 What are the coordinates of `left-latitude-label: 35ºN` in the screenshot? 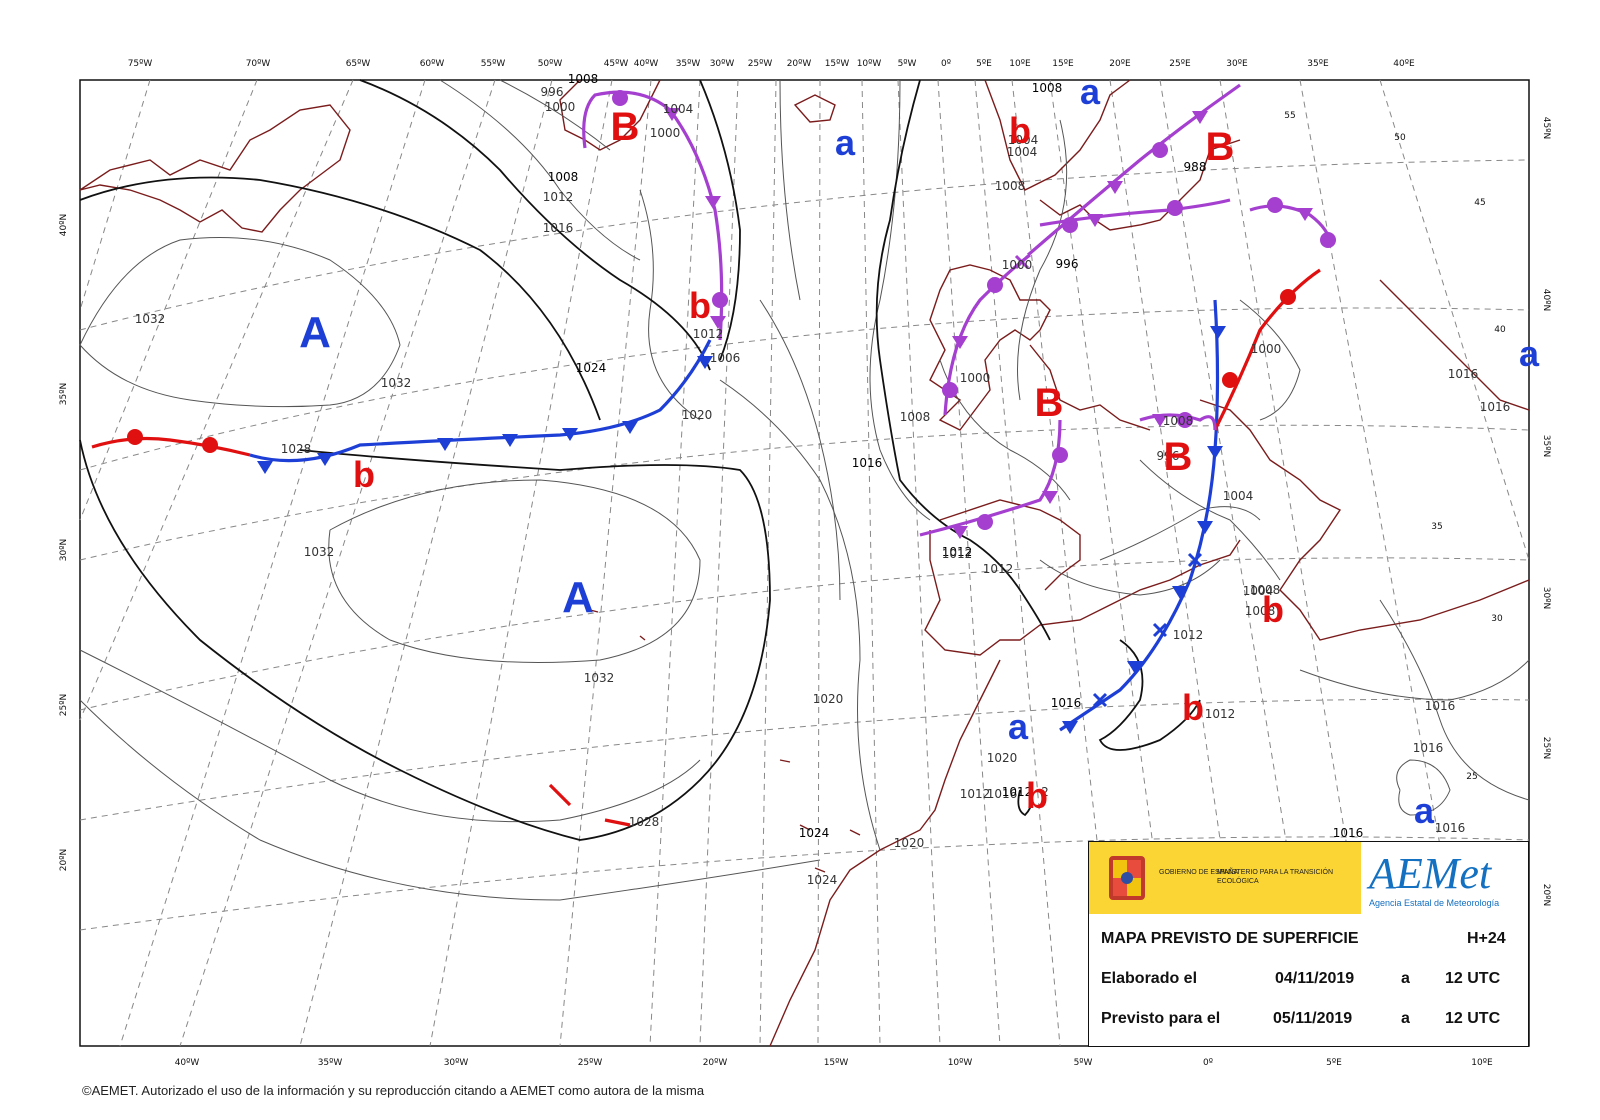 It's located at (64, 394).